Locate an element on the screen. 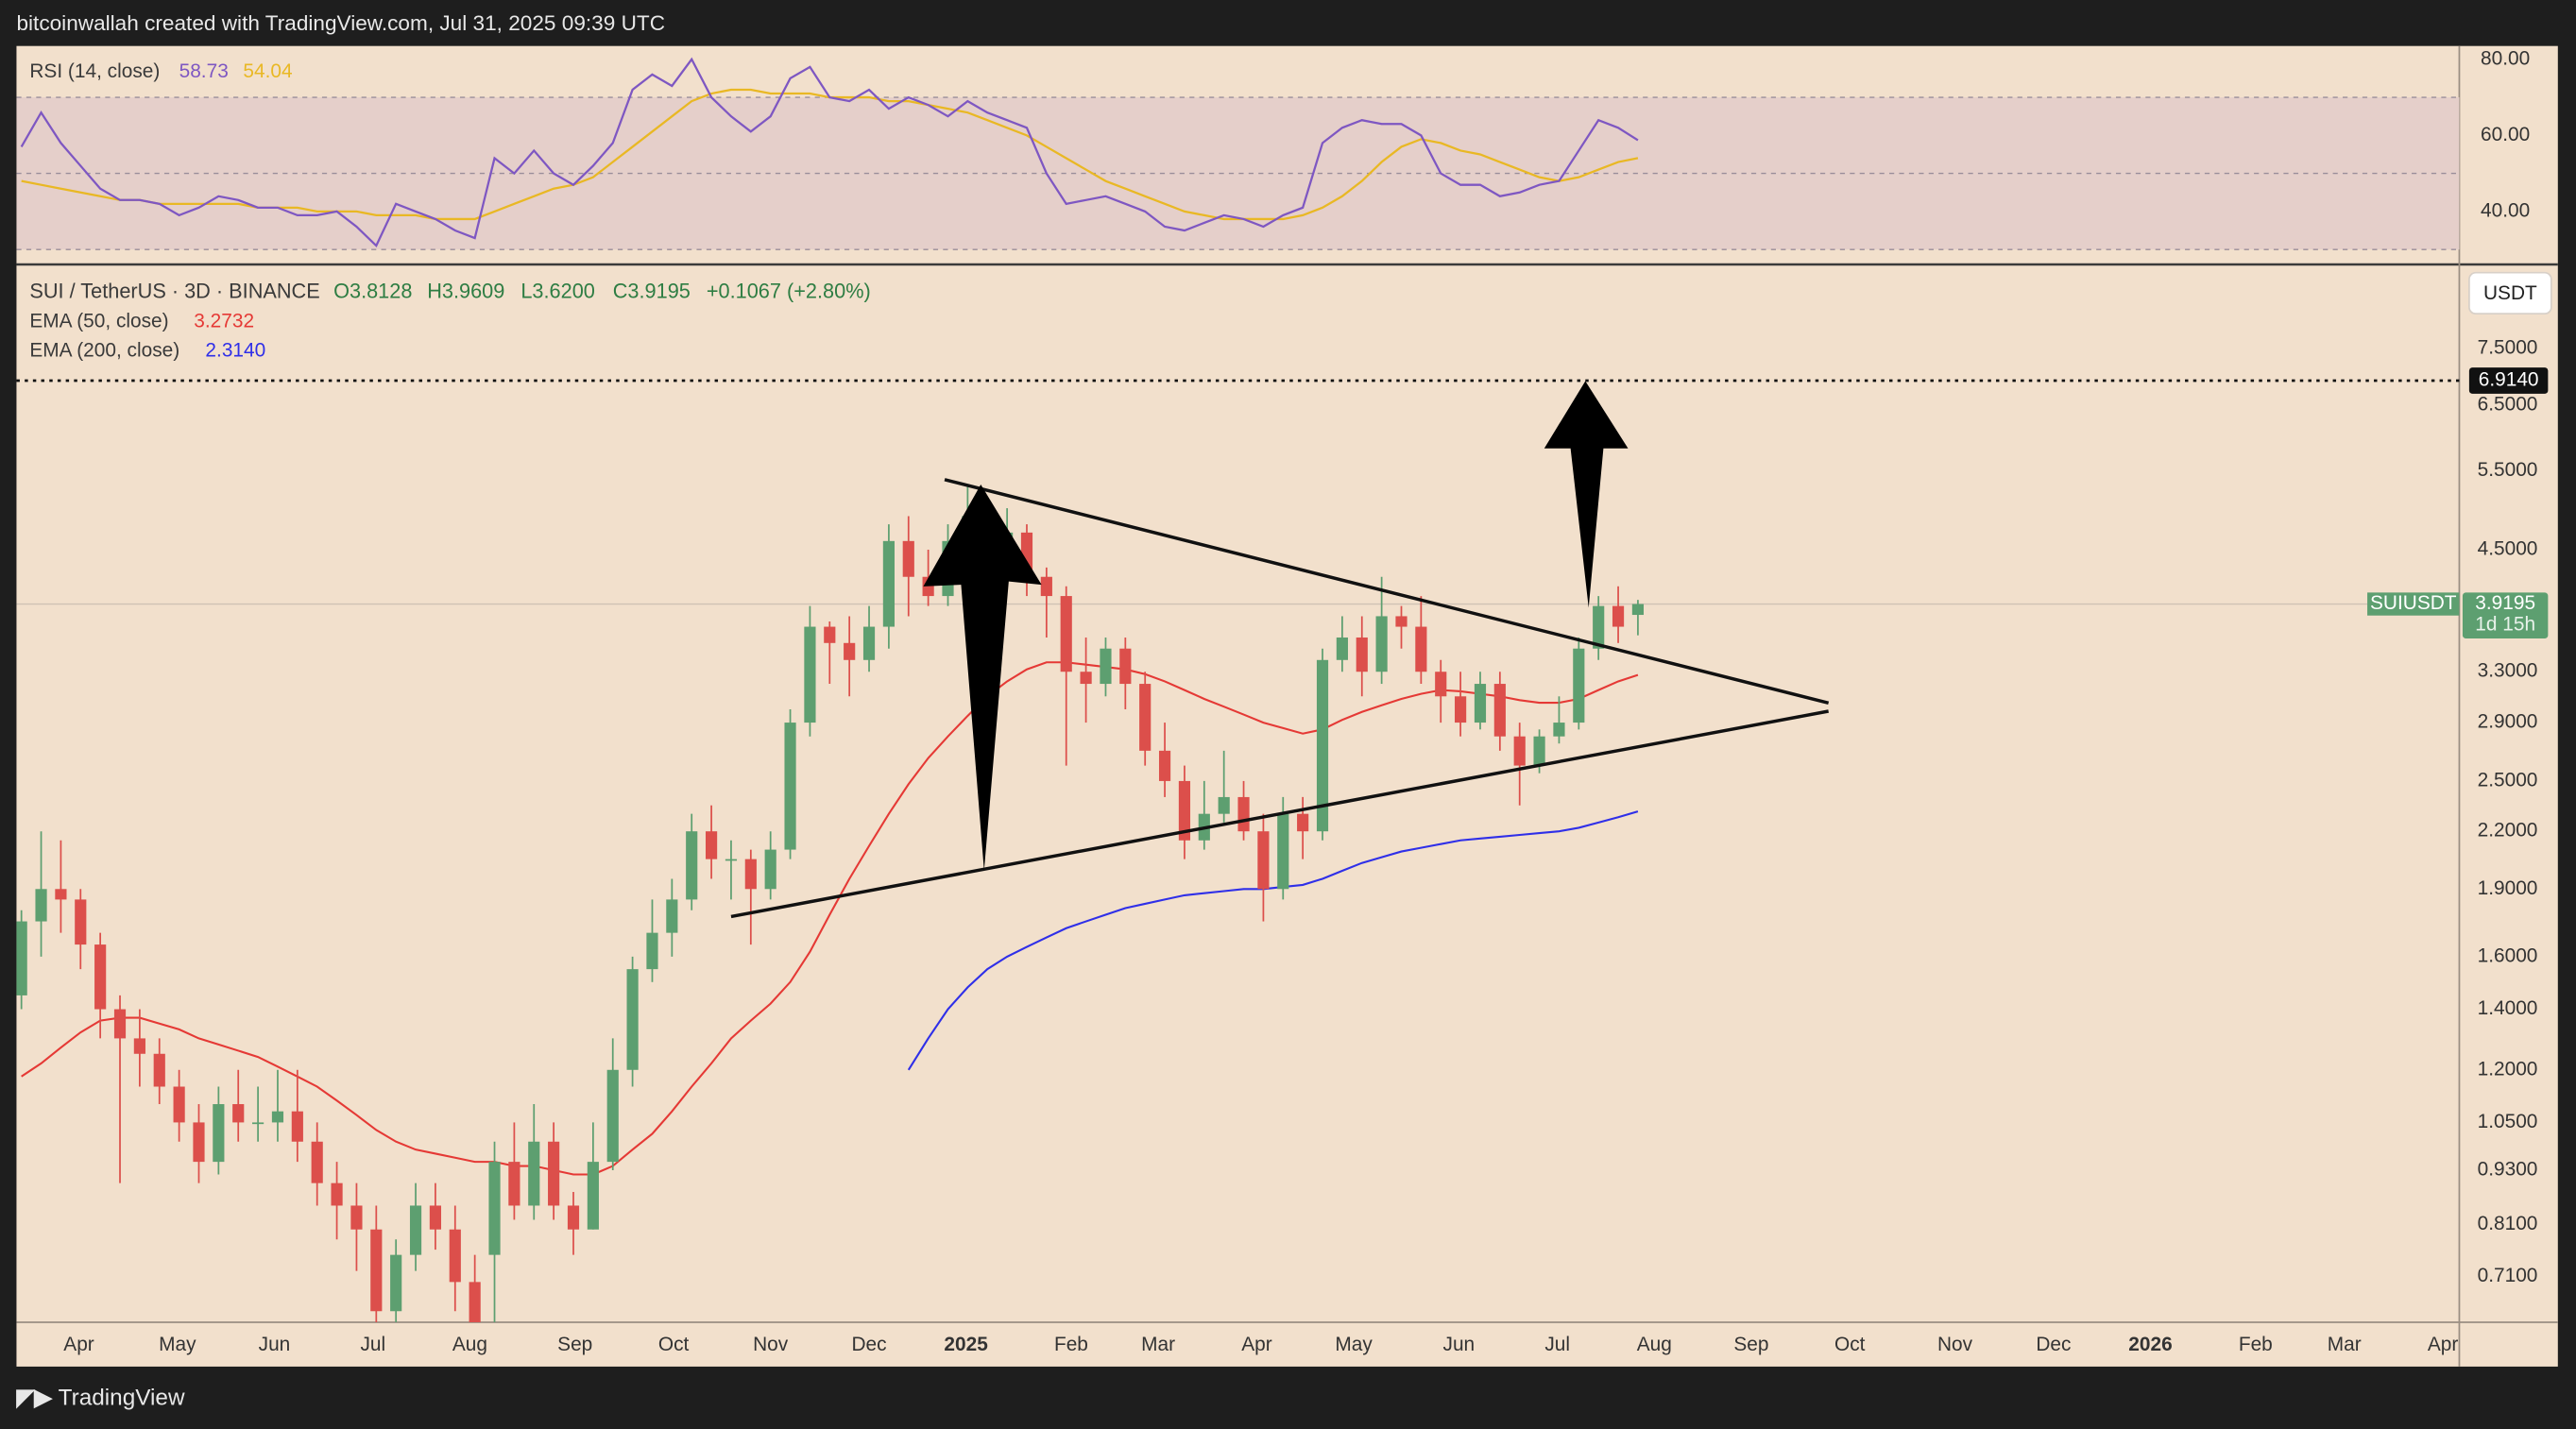  y-tick-label: 1.4000 is located at coordinates (2508, 1008).